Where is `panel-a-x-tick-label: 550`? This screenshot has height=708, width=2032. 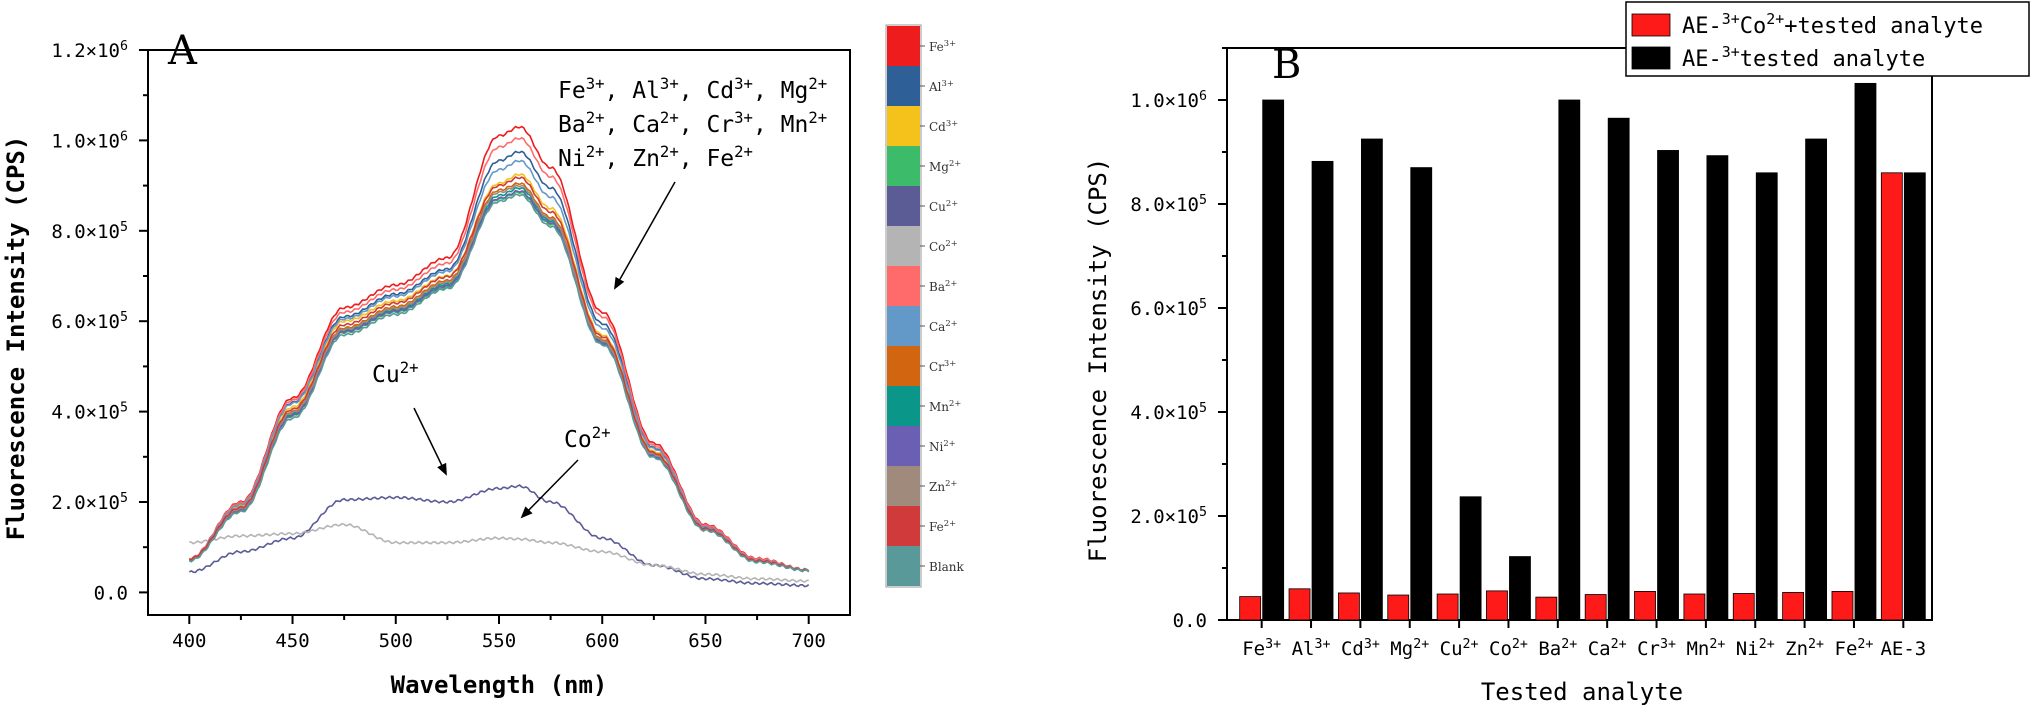 panel-a-x-tick-label: 550 is located at coordinates (499, 641).